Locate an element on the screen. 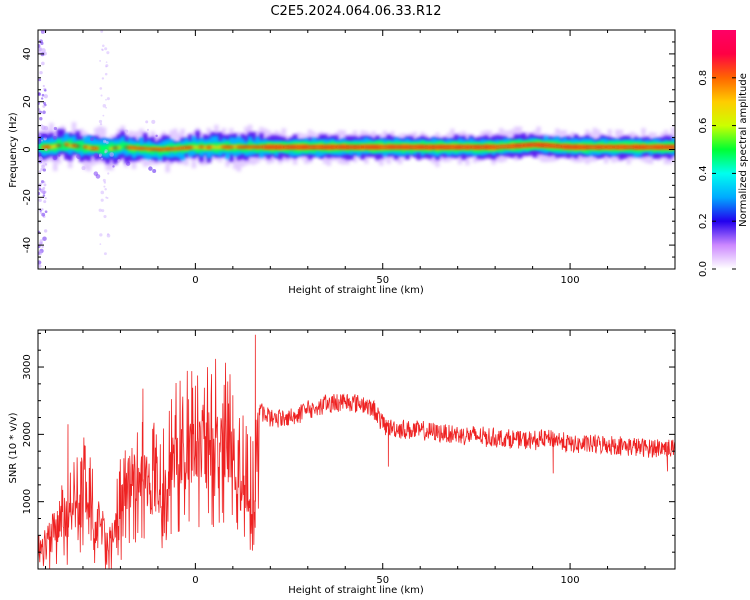 The width and height of the screenshot is (750, 600). spectrogram-x-tick-label: 0 is located at coordinates (195, 280).